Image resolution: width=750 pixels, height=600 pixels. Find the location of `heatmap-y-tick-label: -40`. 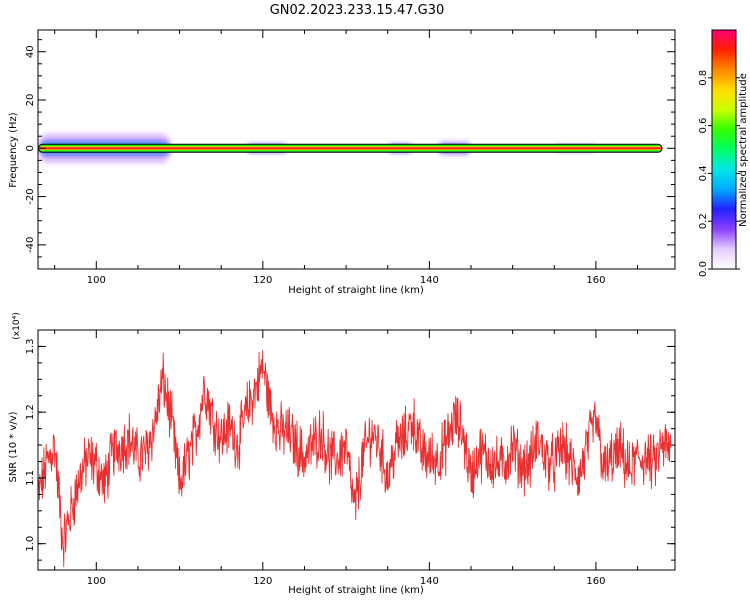

heatmap-y-tick-label: -40 is located at coordinates (30, 245).